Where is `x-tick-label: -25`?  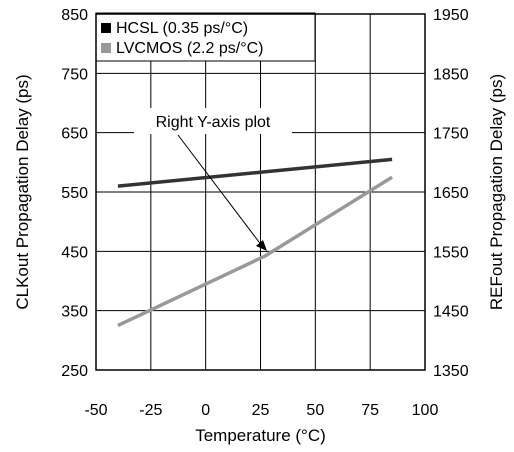
x-tick-label: -25 is located at coordinates (150, 410).